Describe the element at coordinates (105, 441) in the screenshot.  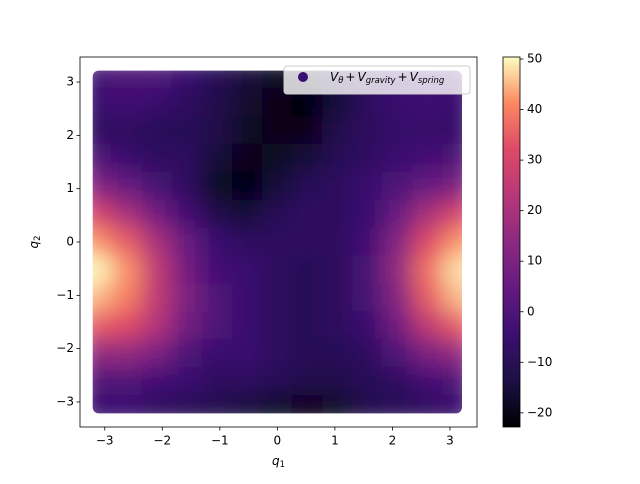
I see `x-tick-label: −3` at that location.